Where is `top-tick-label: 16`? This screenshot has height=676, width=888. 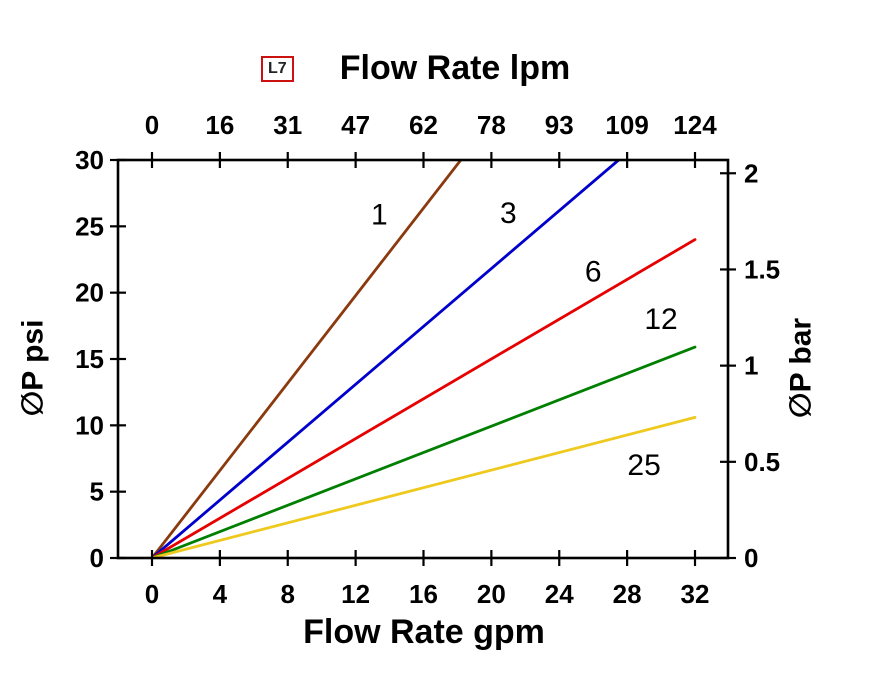
top-tick-label: 16 is located at coordinates (219, 125).